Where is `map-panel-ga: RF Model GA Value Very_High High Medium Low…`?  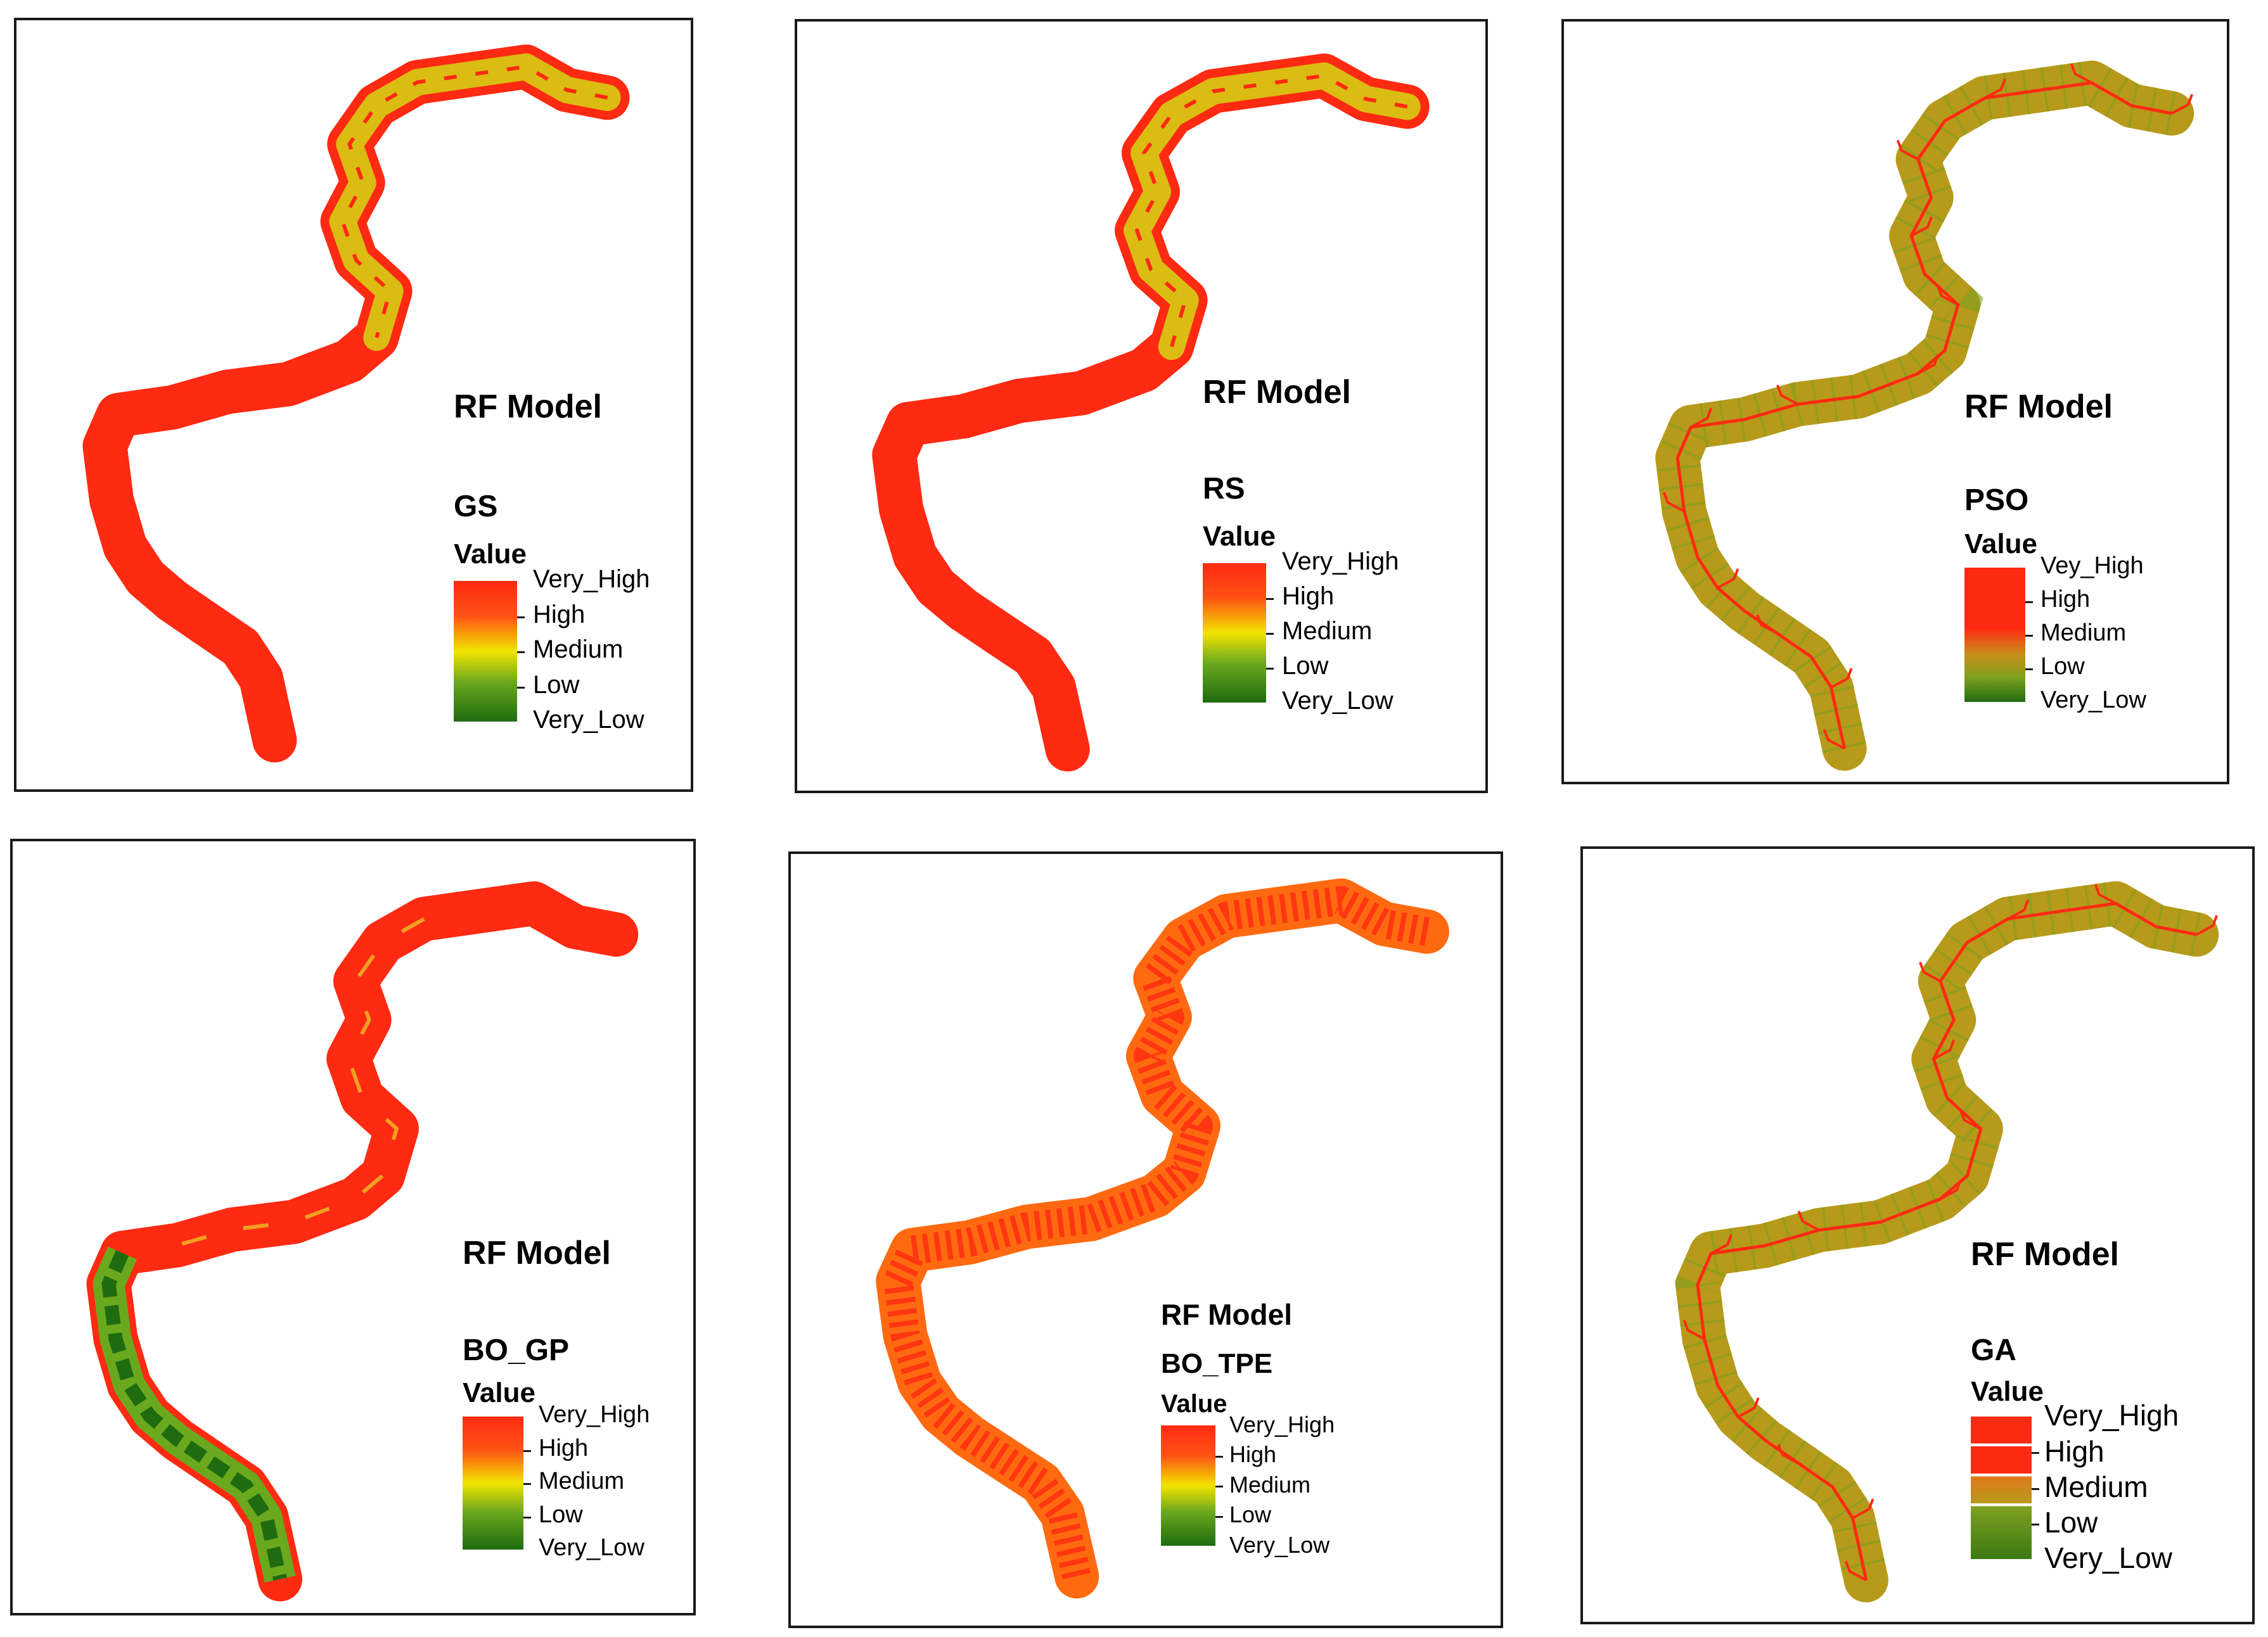
map-panel-ga: RF Model GA Value Very_High High Medium Low… is located at coordinates (1917, 1235).